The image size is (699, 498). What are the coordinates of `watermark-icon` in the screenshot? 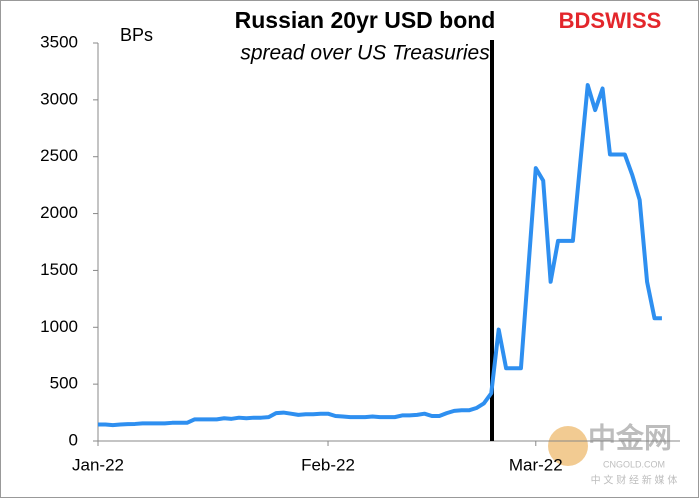 It's located at (568, 446).